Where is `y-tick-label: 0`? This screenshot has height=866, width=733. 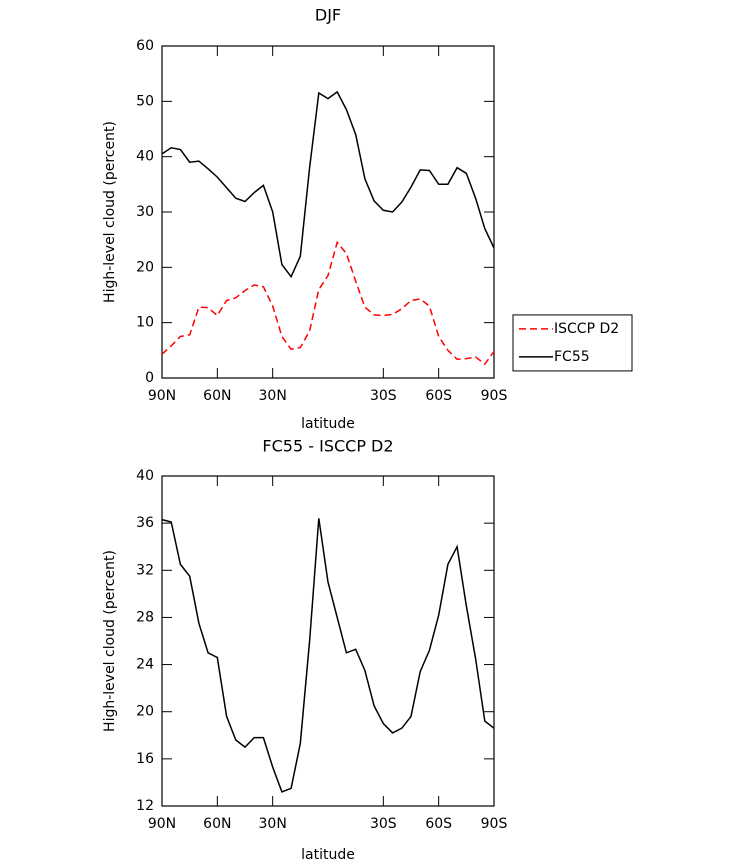 y-tick-label: 0 is located at coordinates (149, 378).